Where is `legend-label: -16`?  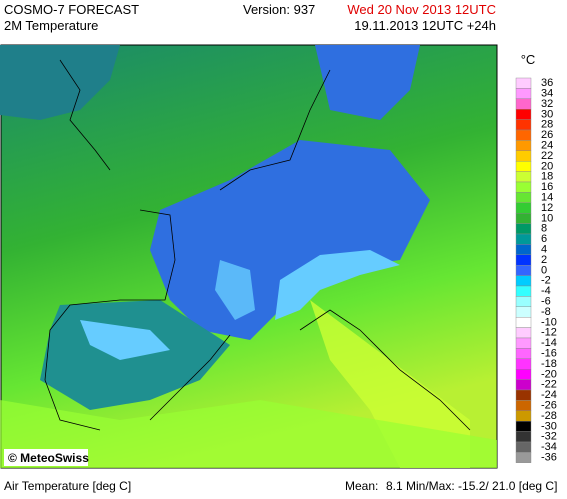 legend-label: -16 is located at coordinates (549, 354).